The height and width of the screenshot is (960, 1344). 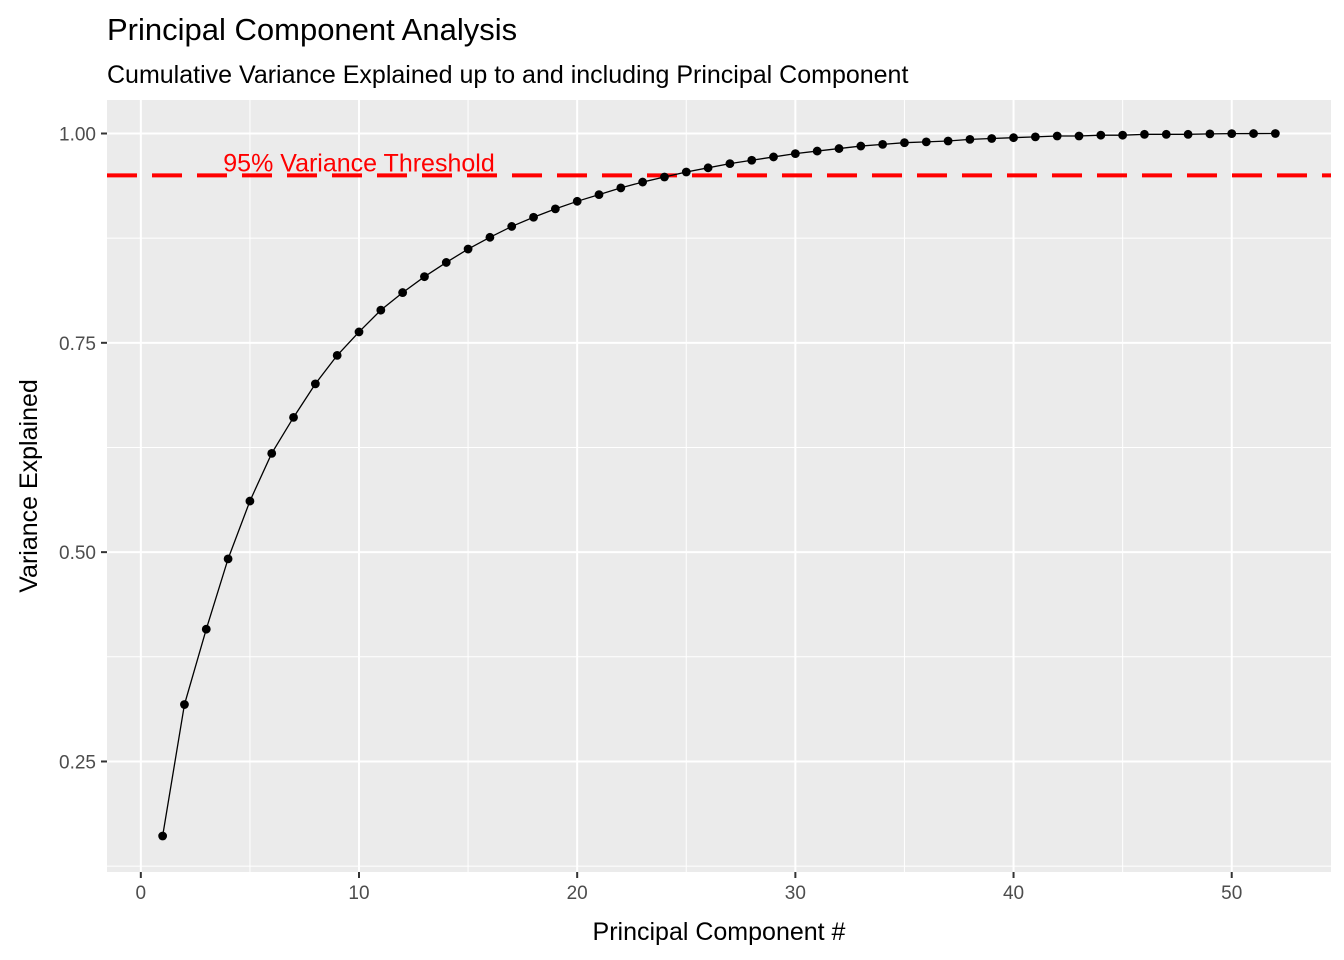 What do you see at coordinates (141, 893) in the screenshot?
I see `x-tick-label: 0` at bounding box center [141, 893].